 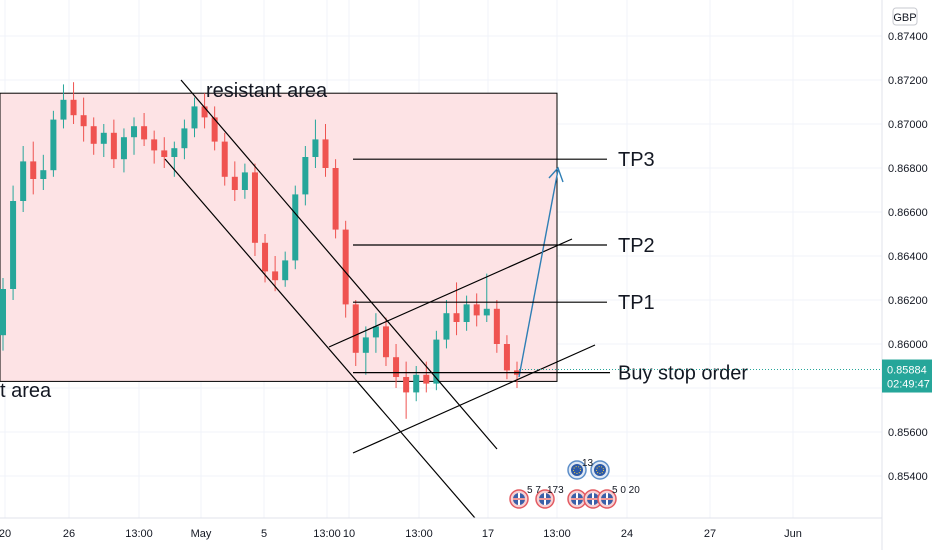 I want to click on price-tick-label: 0.87400, so click(x=908, y=37).